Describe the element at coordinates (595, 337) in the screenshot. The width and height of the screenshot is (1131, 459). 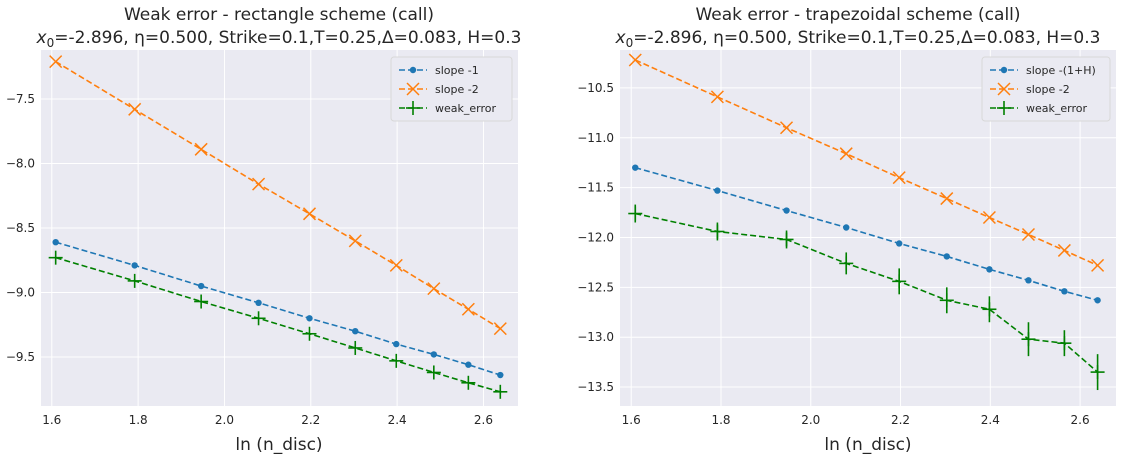
I see `y-tick-label: −13.0` at that location.